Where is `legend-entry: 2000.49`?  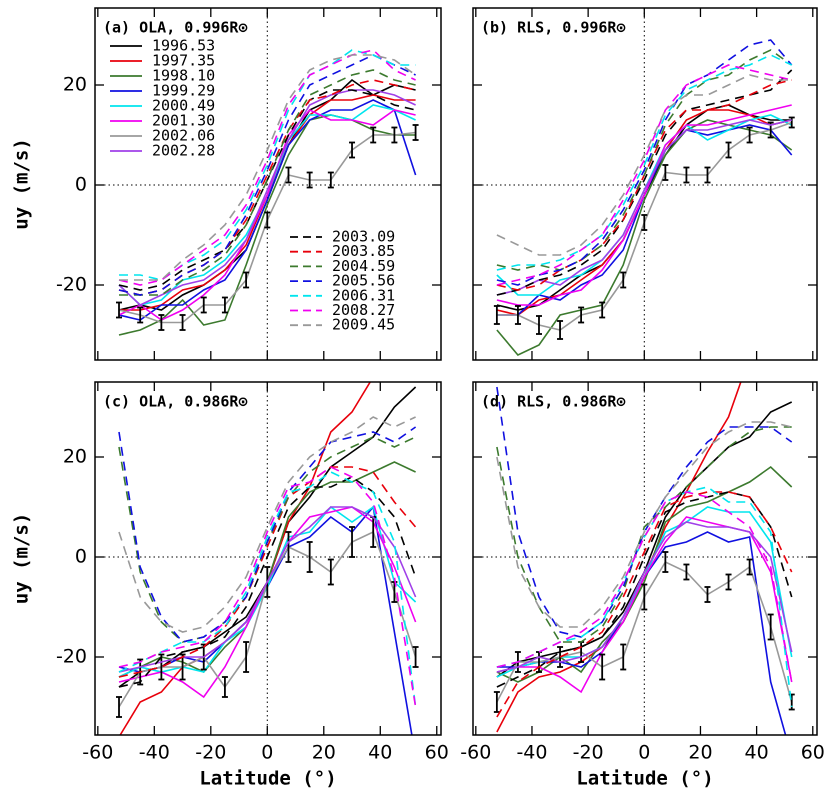
legend-entry: 2000.49 is located at coordinates (162, 106).